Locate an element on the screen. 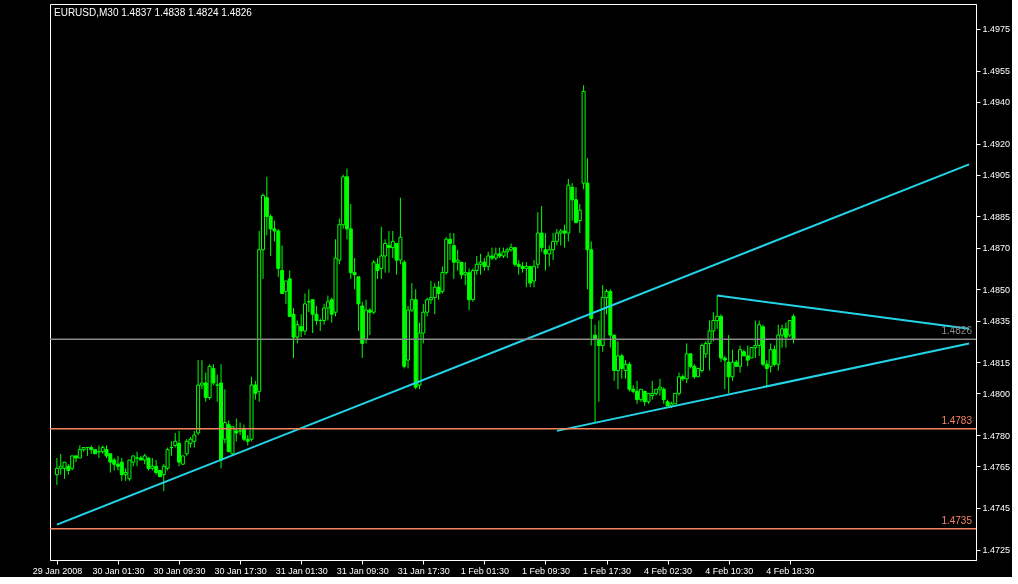 The width and height of the screenshot is (1018, 584). y-tick-label: 1.4800 is located at coordinates (996, 393).